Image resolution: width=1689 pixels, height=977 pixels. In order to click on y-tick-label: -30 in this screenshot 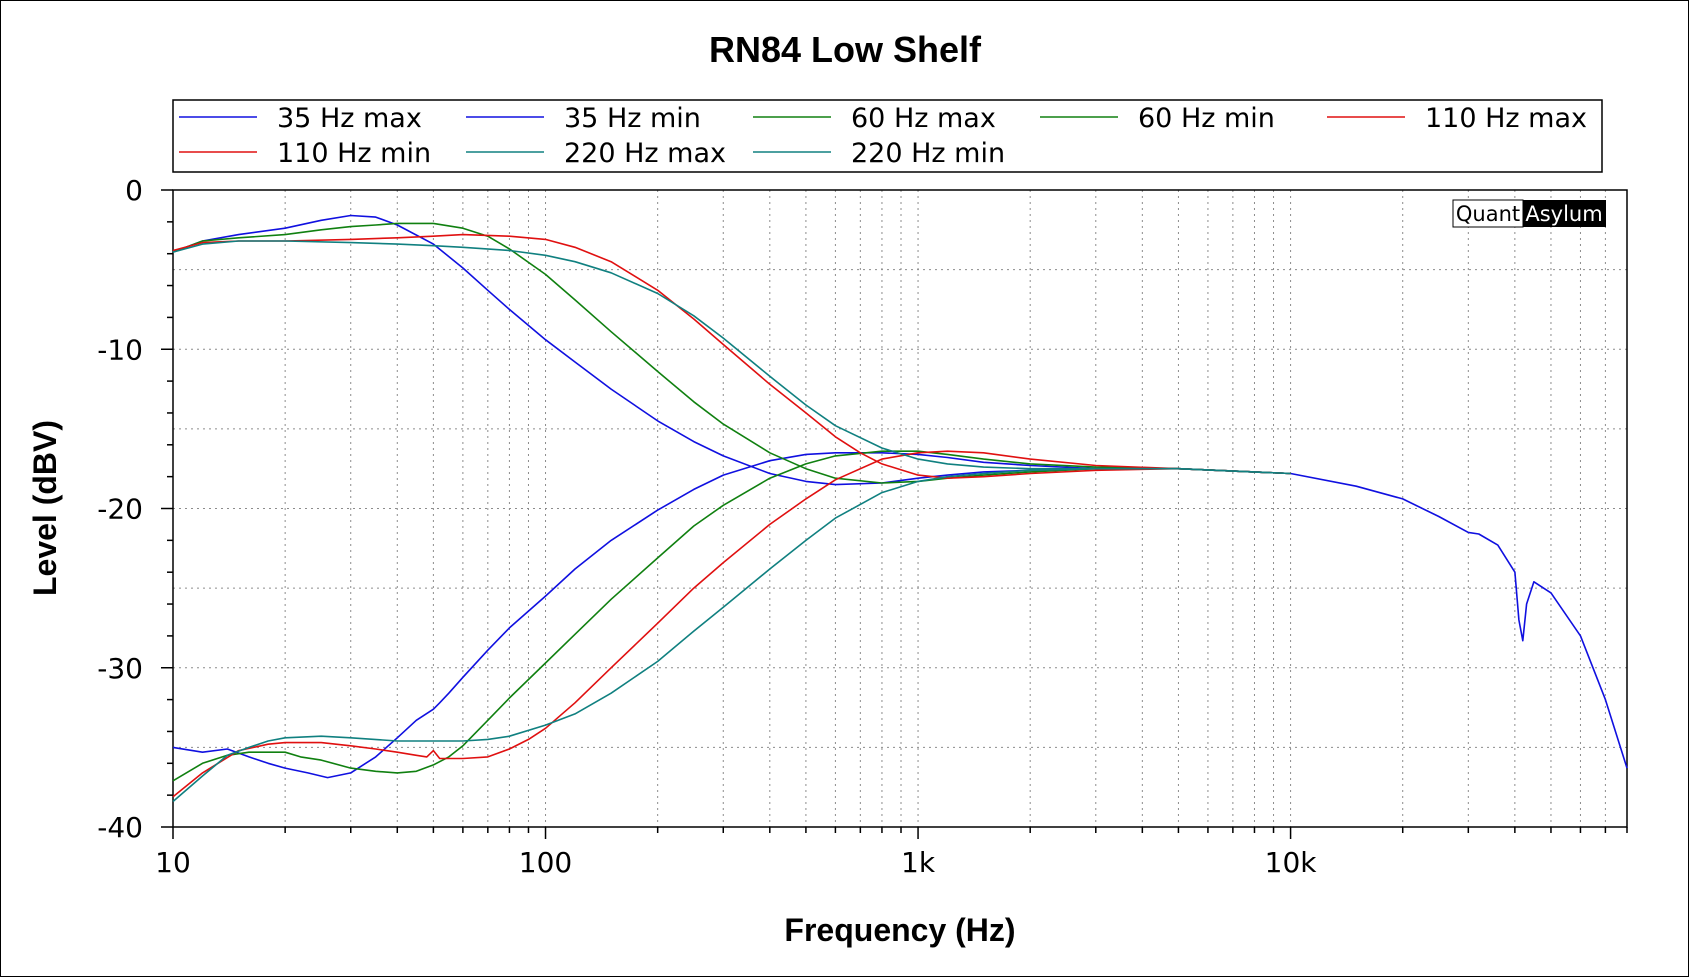, I will do `click(120, 668)`.